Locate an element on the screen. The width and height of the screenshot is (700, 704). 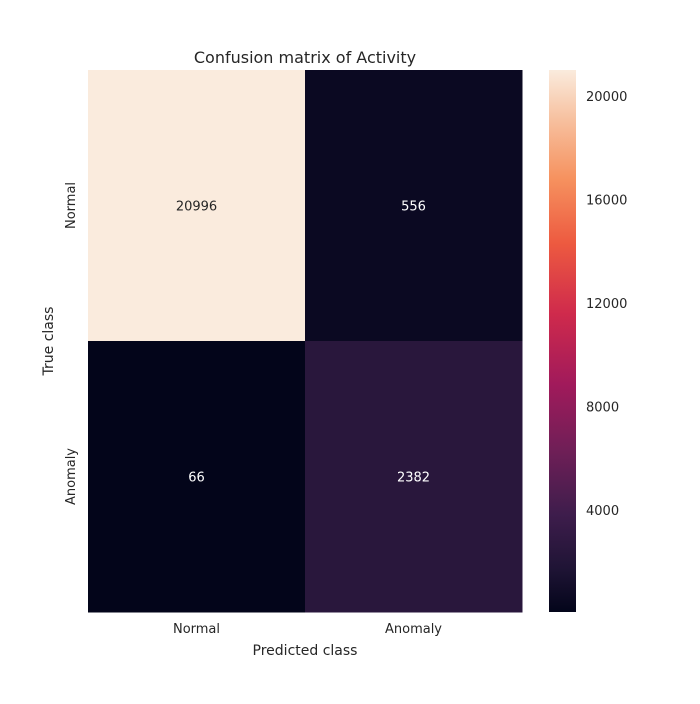
x-tick-label: Normal is located at coordinates (196, 629).